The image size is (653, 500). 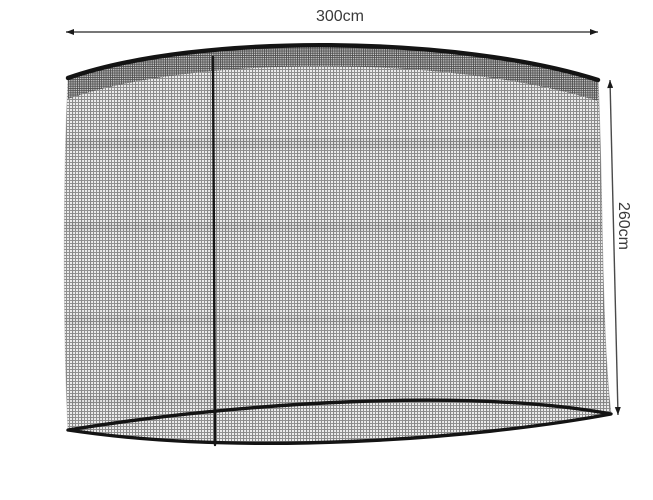 I want to click on width-dimension-label: 300cm, so click(x=340, y=16).